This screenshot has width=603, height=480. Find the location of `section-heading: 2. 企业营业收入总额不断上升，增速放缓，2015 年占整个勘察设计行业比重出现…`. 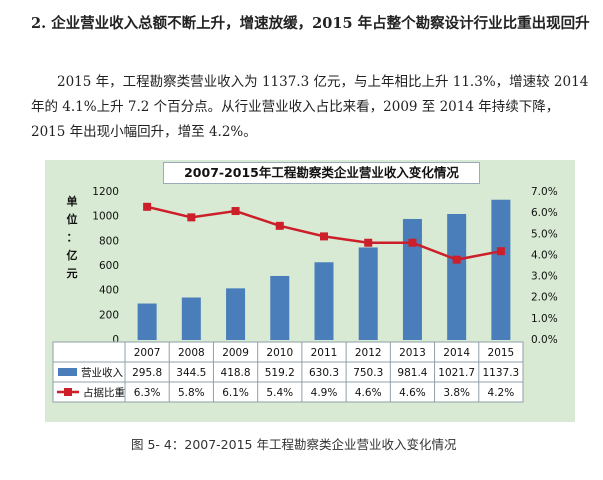

section-heading: 2. 企业营业收入总额不断上升，增速放缓，2015 年占整个勘察设计行业比重出现… is located at coordinates (310, 23).